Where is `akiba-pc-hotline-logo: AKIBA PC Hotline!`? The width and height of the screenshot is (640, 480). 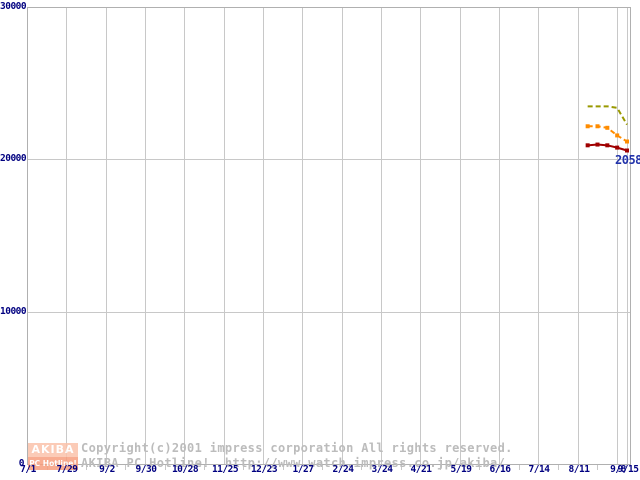 akiba-pc-hotline-logo: AKIBA PC Hotline! is located at coordinates (53, 456).